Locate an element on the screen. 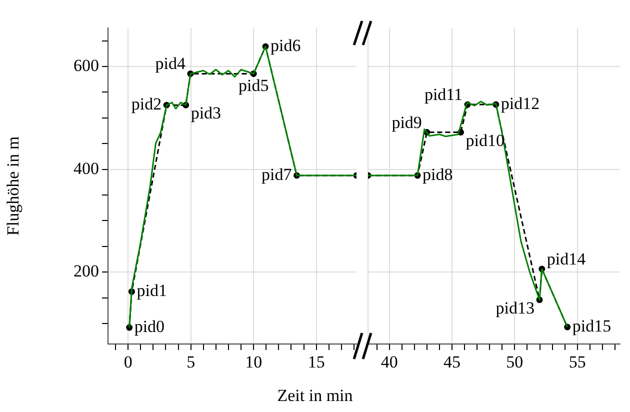 This screenshot has width=630, height=412. y-tick-label: 200 is located at coordinates (86, 271).